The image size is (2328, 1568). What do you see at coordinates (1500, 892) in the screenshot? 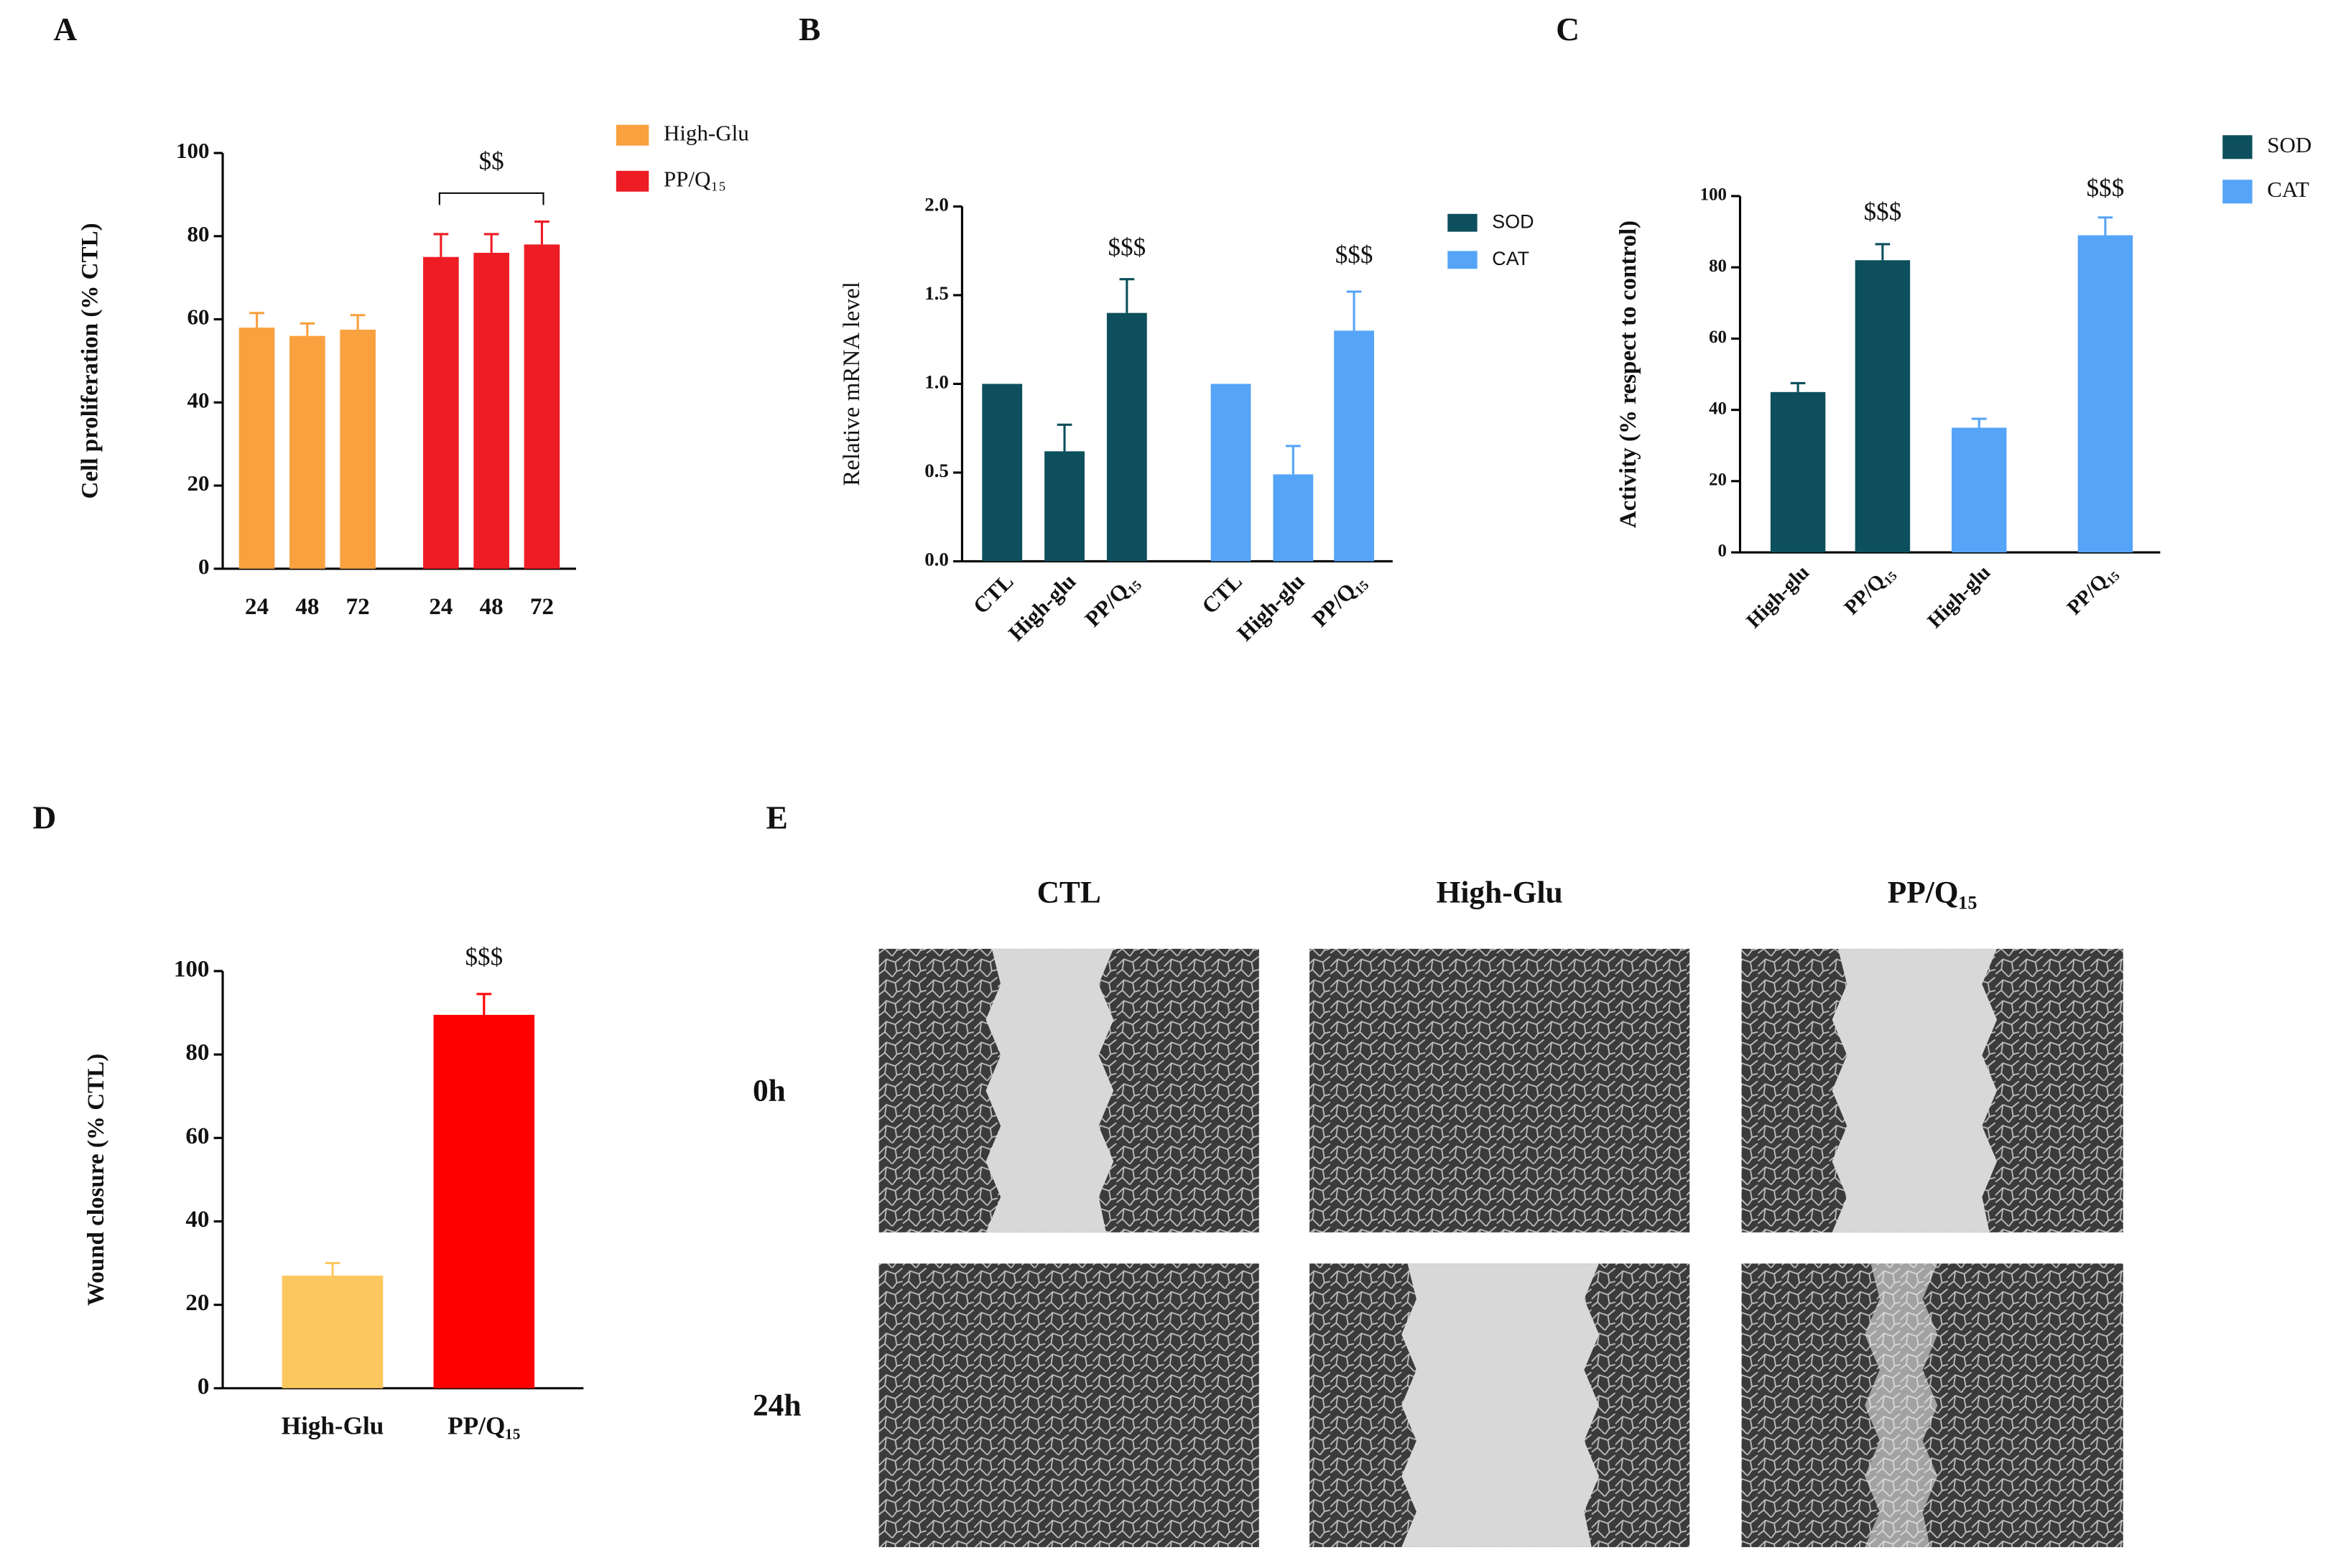
I see `column-header: High-Glu` at bounding box center [1500, 892].